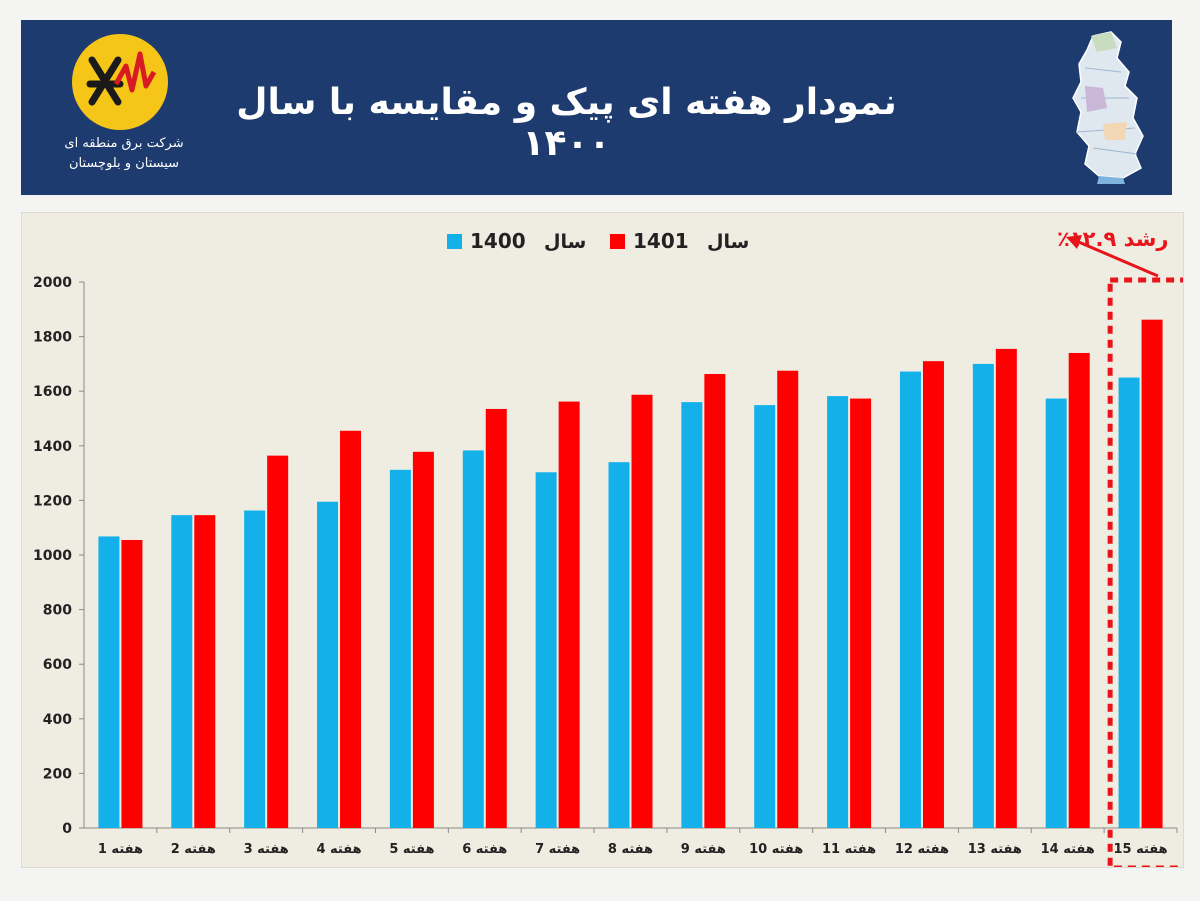 This screenshot has height=901, width=1200. What do you see at coordinates (1074, 242) in the screenshot?
I see `annotation-arrowhead` at bounding box center [1074, 242].